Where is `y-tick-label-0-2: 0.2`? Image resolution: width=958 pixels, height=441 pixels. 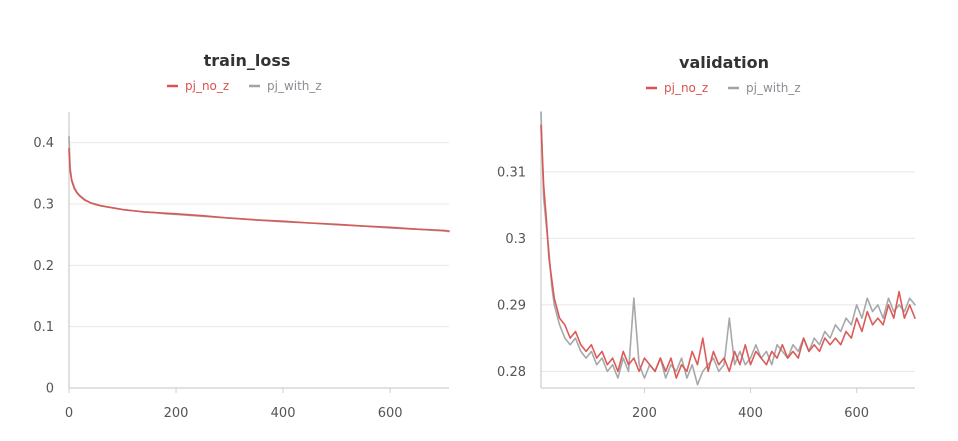 y-tick-label-0-2: 0.2 is located at coordinates (43, 266).